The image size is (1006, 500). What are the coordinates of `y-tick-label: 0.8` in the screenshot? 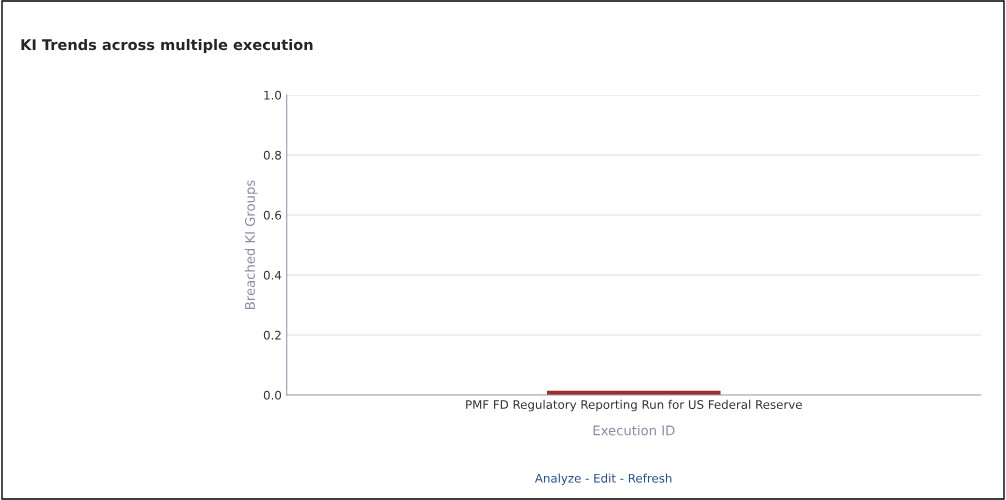 It's located at (272, 155).